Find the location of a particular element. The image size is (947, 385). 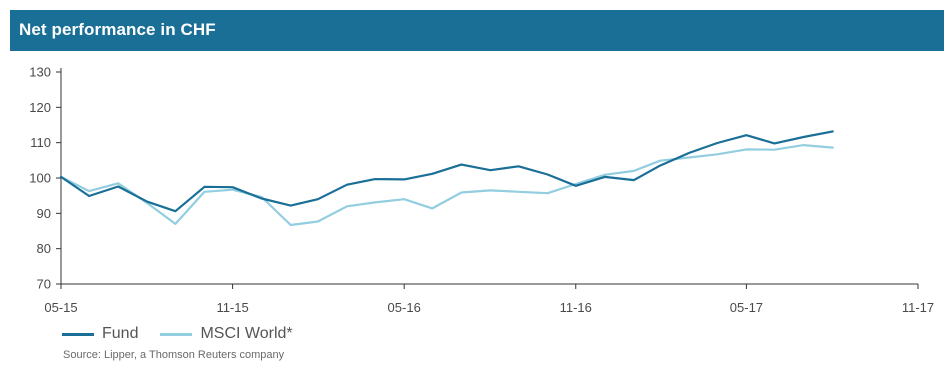

x-tick-label: 05-17 is located at coordinates (746, 307).